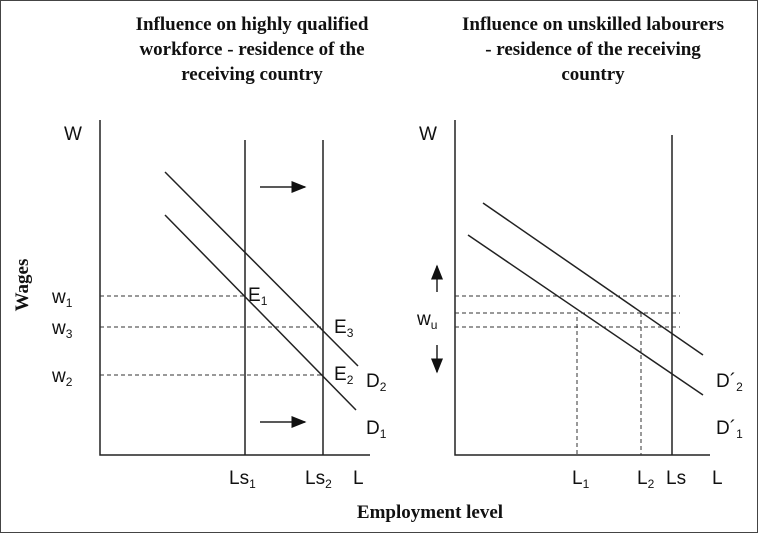 This screenshot has width=760, height=534. I want to click on x-label: Employment level, so click(430, 512).